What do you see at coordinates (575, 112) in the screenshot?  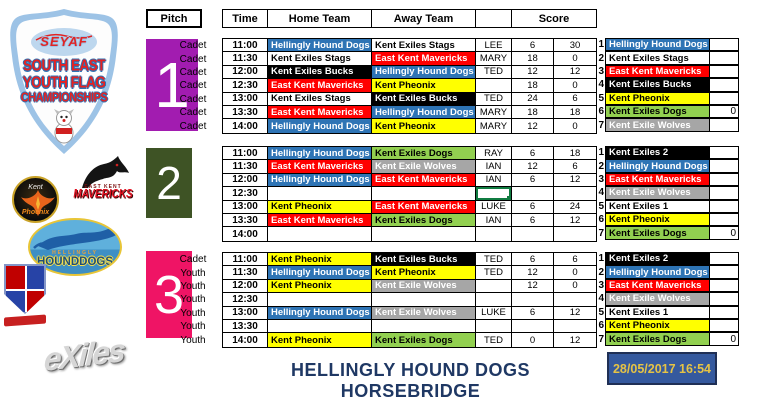 I see `away-score-cell: 18` at bounding box center [575, 112].